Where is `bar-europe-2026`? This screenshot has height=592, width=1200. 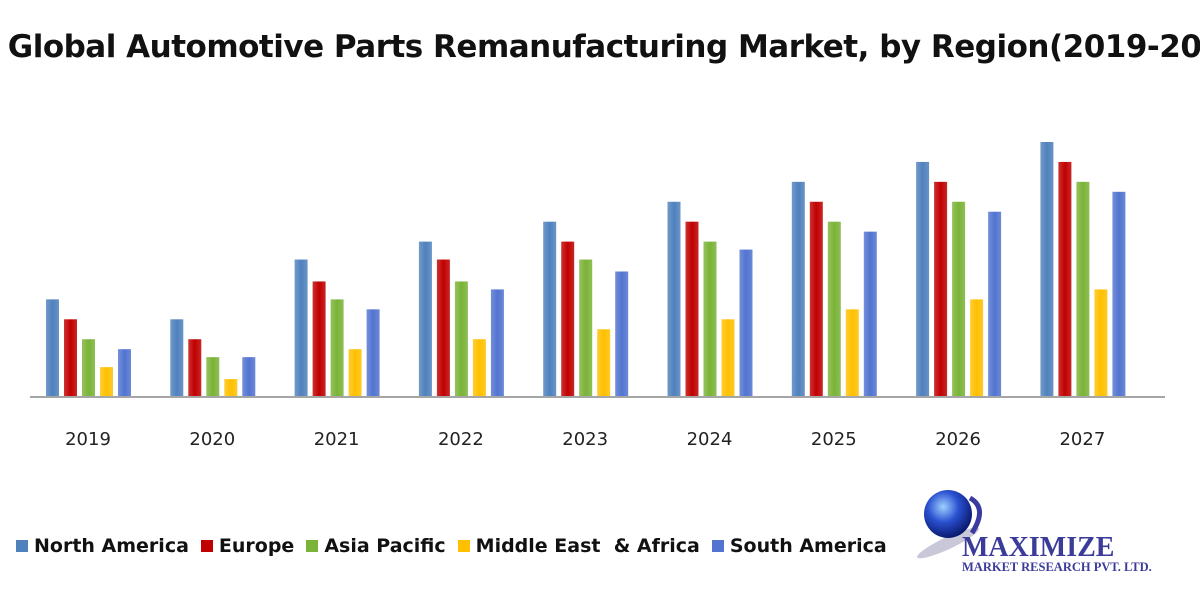 bar-europe-2026 is located at coordinates (941, 289).